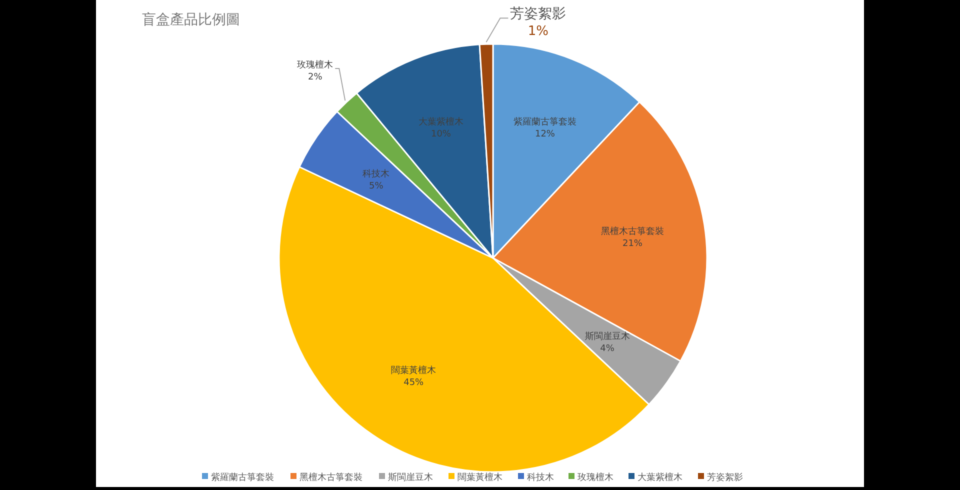 This screenshot has height=490, width=960. Describe the element at coordinates (242, 477) in the screenshot. I see `legend-label: 紫羅蘭古箏套裝` at that location.